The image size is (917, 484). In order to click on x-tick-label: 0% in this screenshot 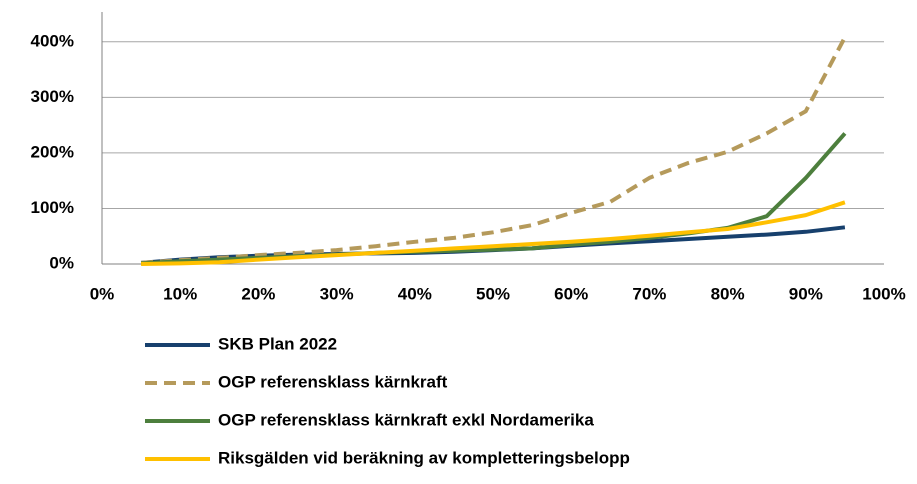, I will do `click(102, 293)`.